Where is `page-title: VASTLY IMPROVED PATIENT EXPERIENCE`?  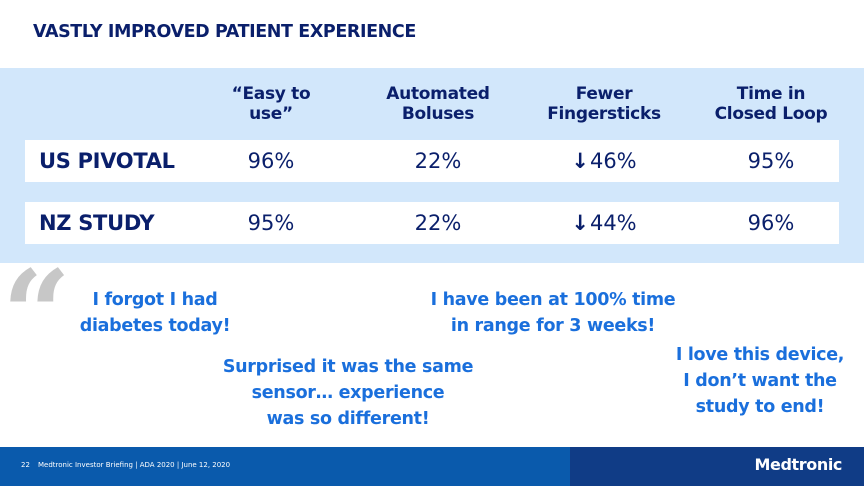
page-title: VASTLY IMPROVED PATIENT EXPERIENCE is located at coordinates (224, 32).